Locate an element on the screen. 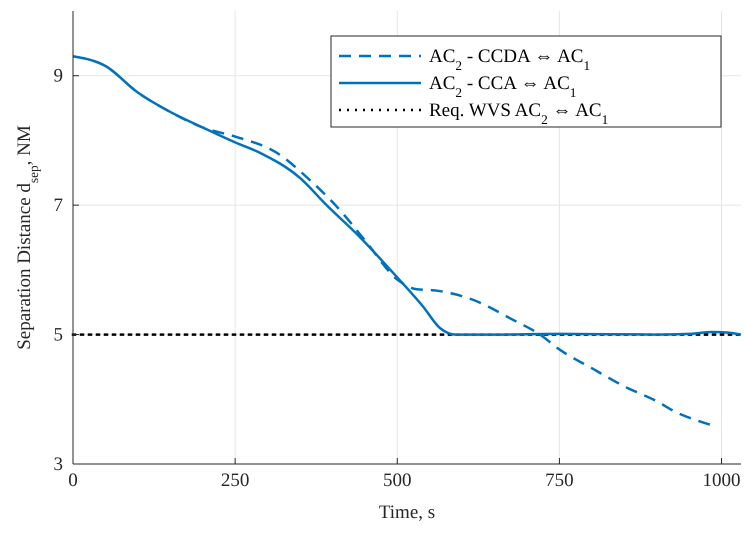  x-tick-label: 500 is located at coordinates (397, 480).